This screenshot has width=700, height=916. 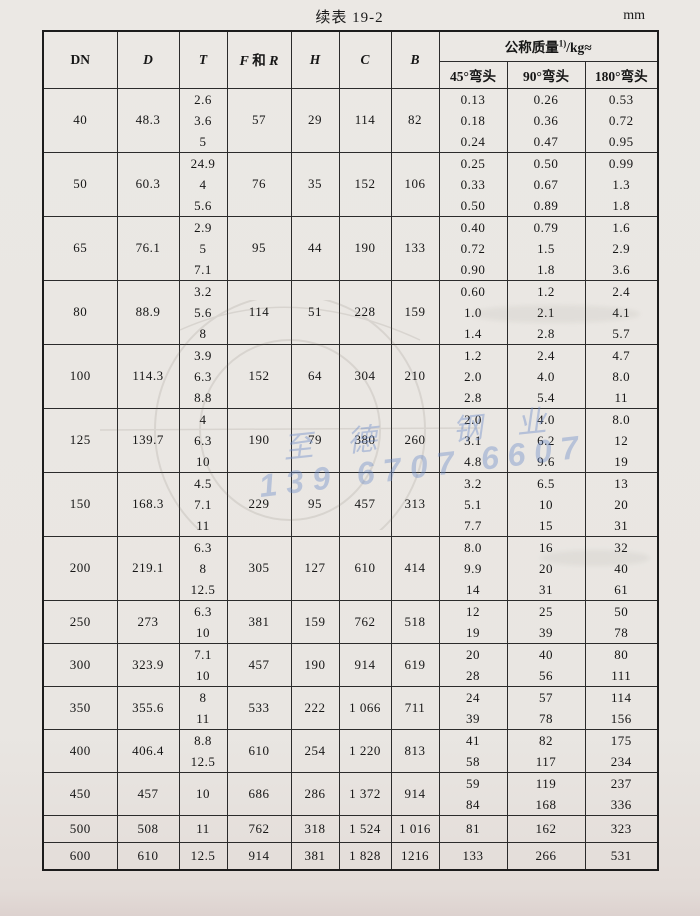 I want to click on cell-mass-90-value: 1.2, so click(x=546, y=291).